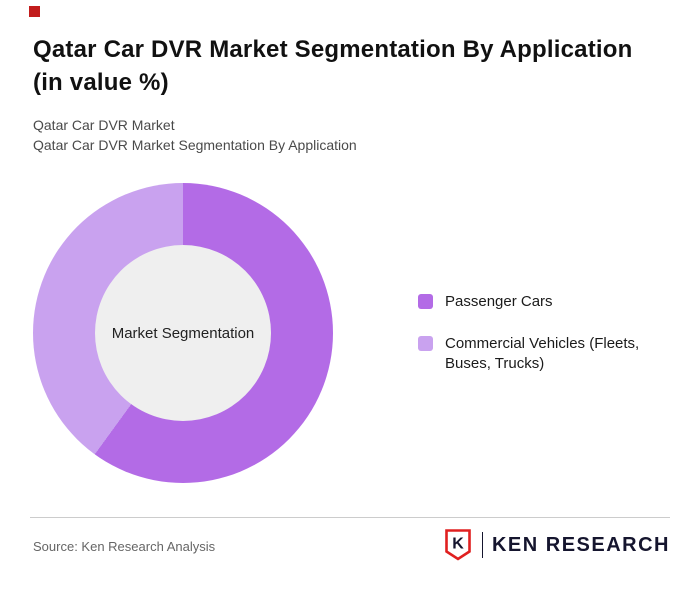 The image size is (700, 591). I want to click on chart-subtitle-line1: Qatar Car DVR Market, so click(104, 125).